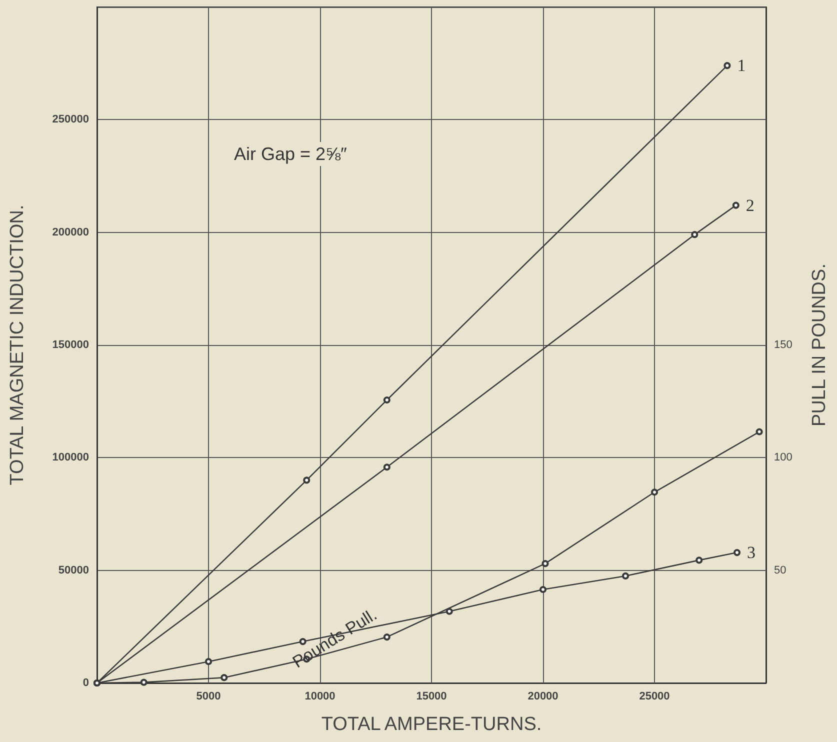 The image size is (837, 742). I want to click on y-tick-label: 250000, so click(70, 120).